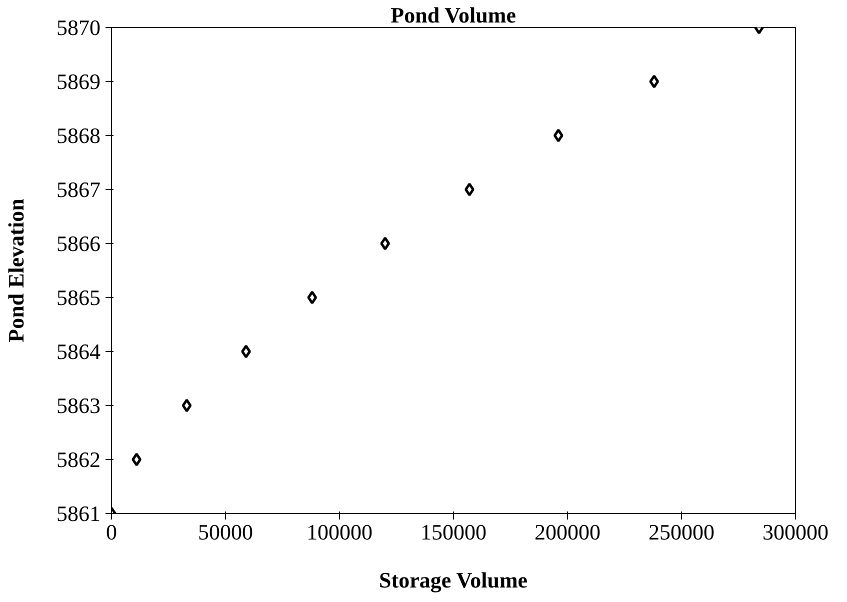 Image resolution: width=847 pixels, height=602 pixels. Describe the element at coordinates (681, 532) in the screenshot. I see `x-tick-label: 250000` at that location.